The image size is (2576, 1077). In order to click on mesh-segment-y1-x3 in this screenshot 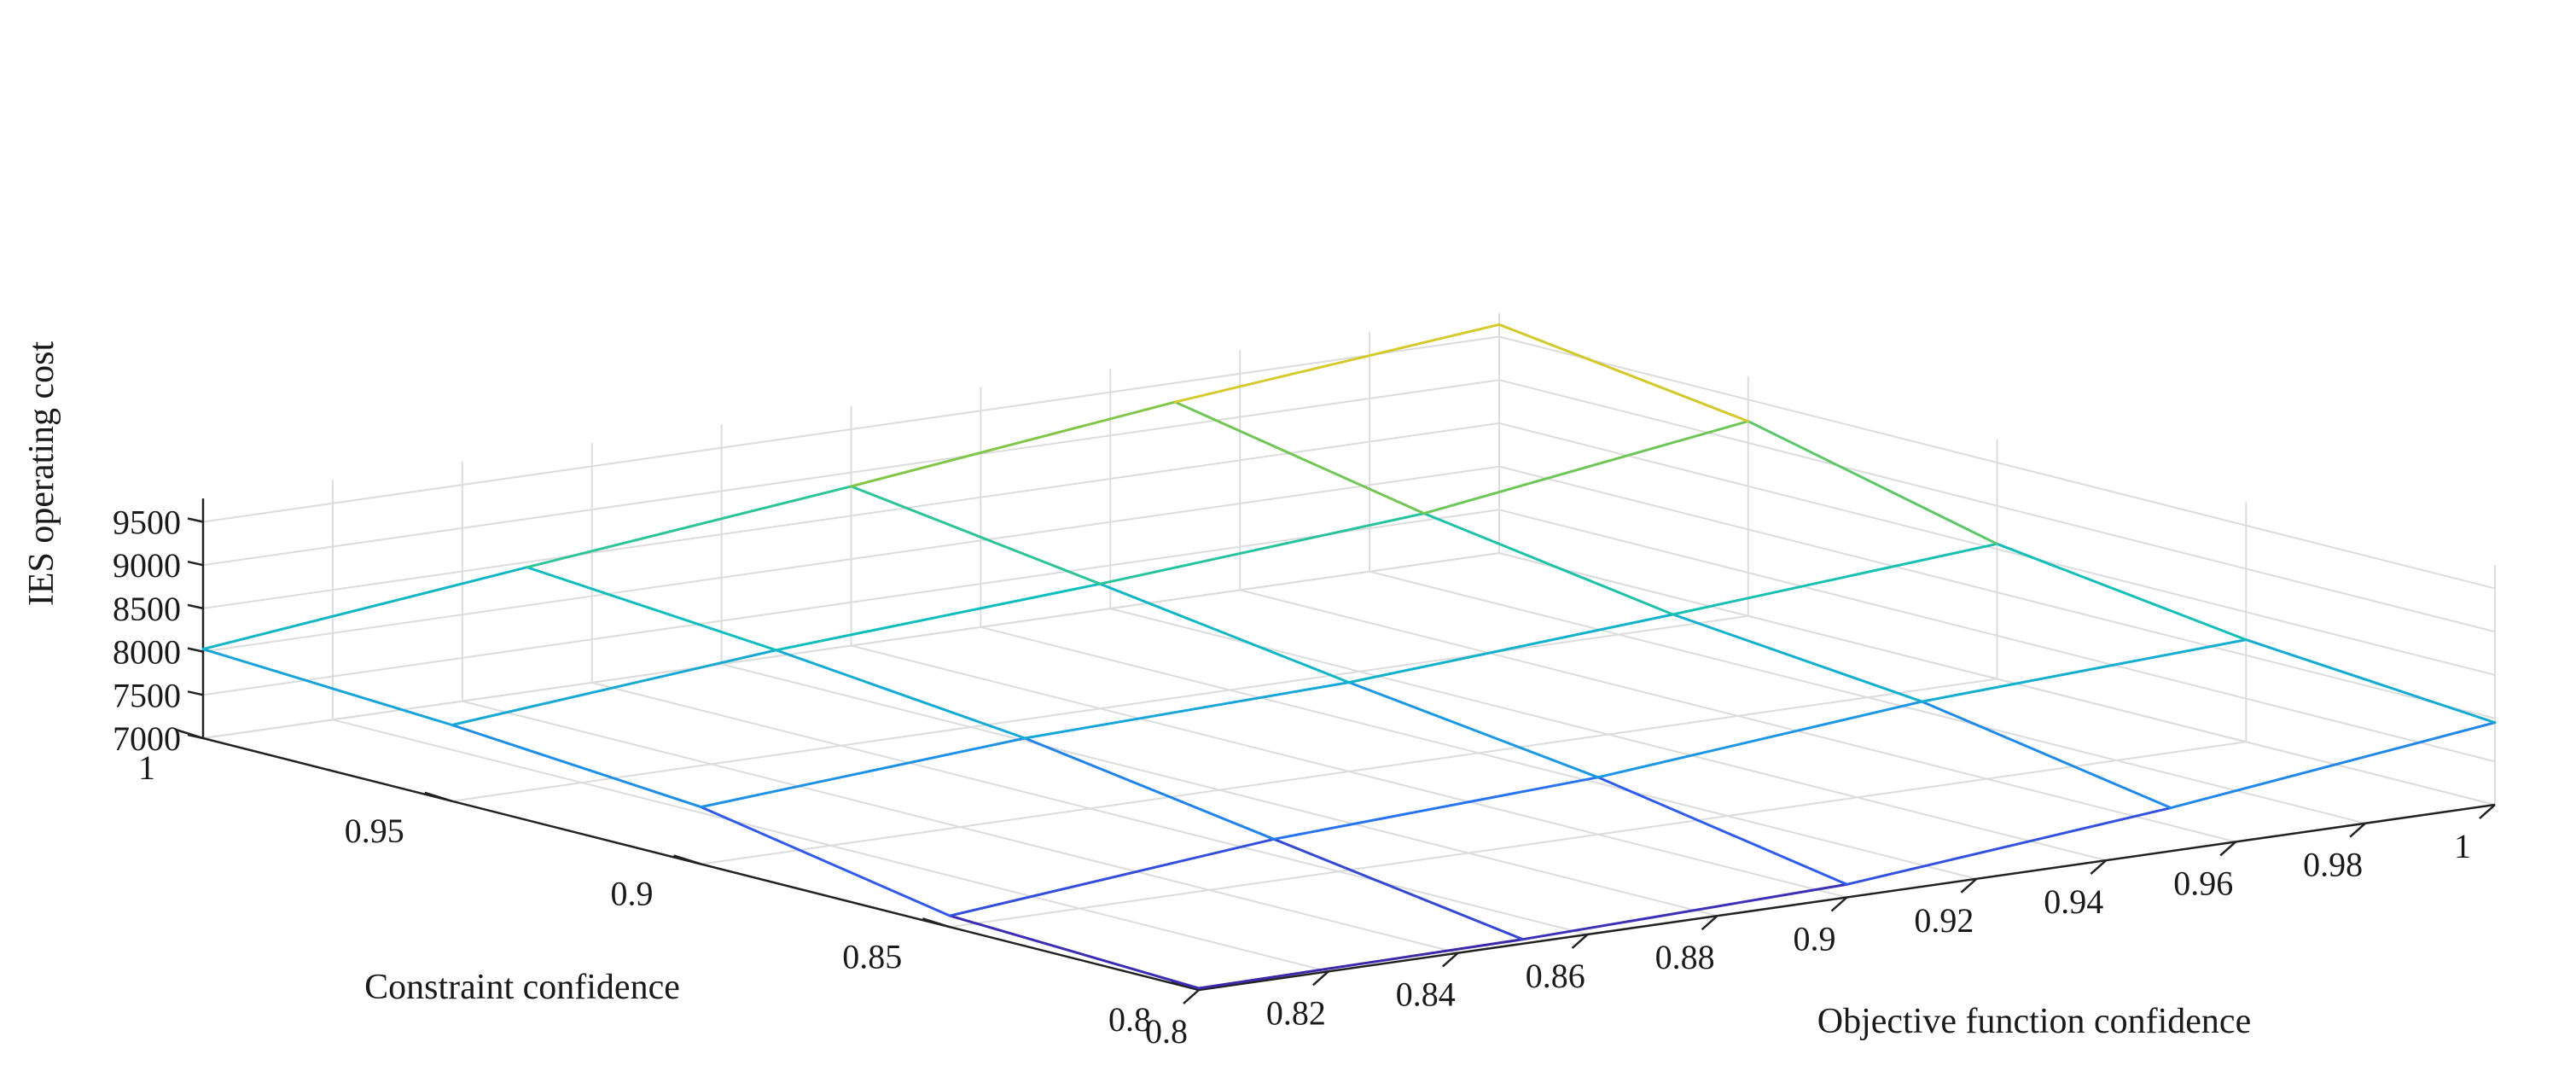, I will do `click(2084, 670)`.